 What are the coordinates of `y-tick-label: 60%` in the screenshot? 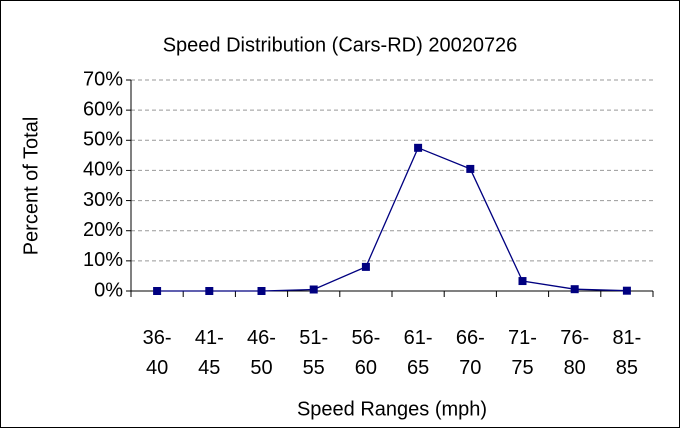 It's located at (103, 109).